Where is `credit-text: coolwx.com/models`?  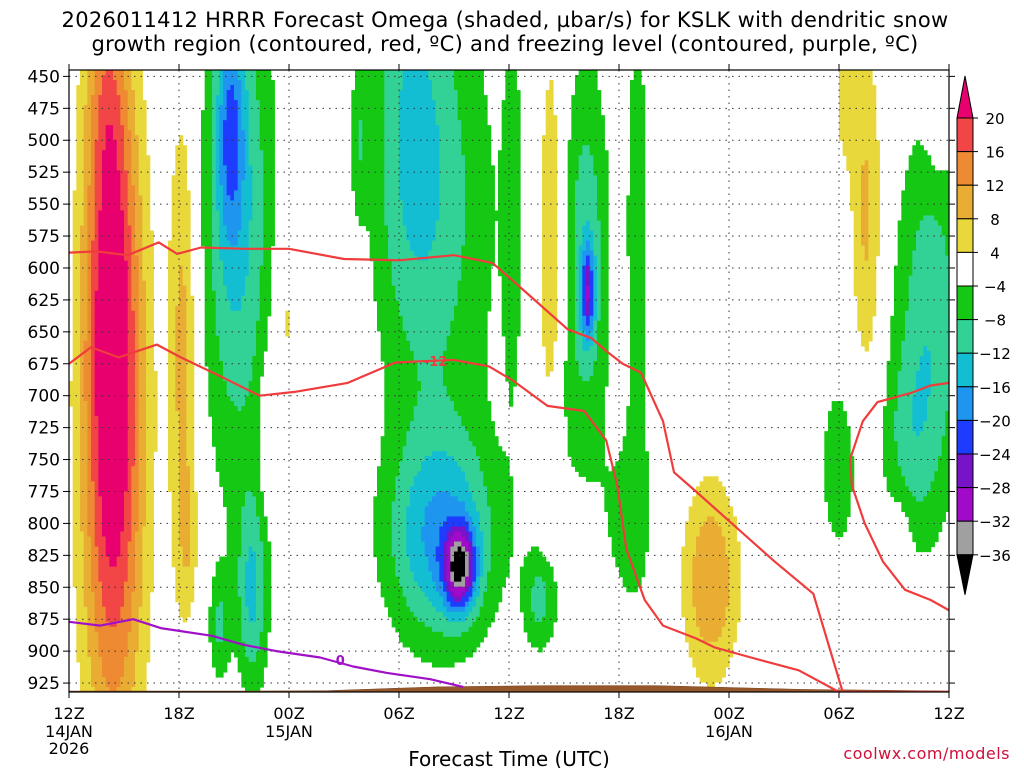 credit-text: coolwx.com/models is located at coordinates (926, 753).